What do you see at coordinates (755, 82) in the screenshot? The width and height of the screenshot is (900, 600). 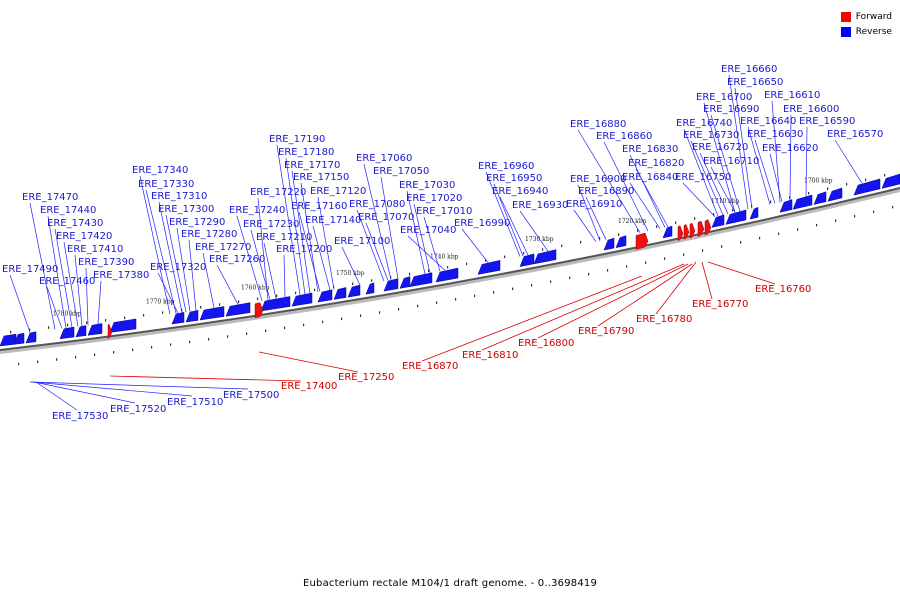 I see `reverse-gene-label: ERE_16650` at bounding box center [755, 82].